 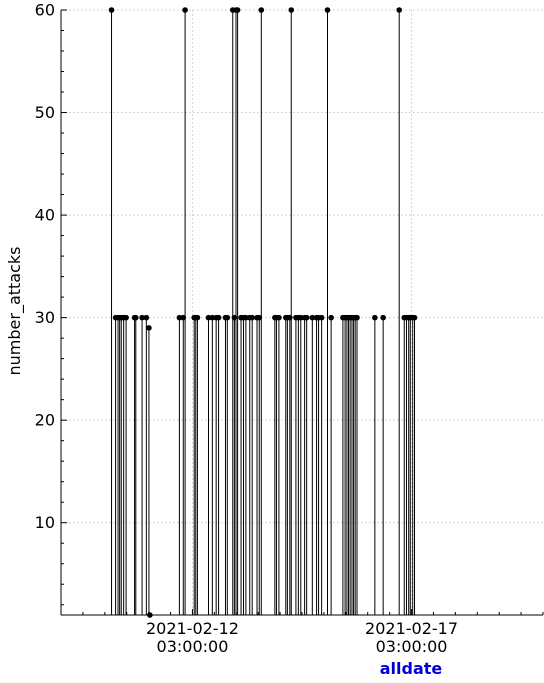 What do you see at coordinates (411, 628) in the screenshot?
I see `x-tick-label: 2021-02-17` at bounding box center [411, 628].